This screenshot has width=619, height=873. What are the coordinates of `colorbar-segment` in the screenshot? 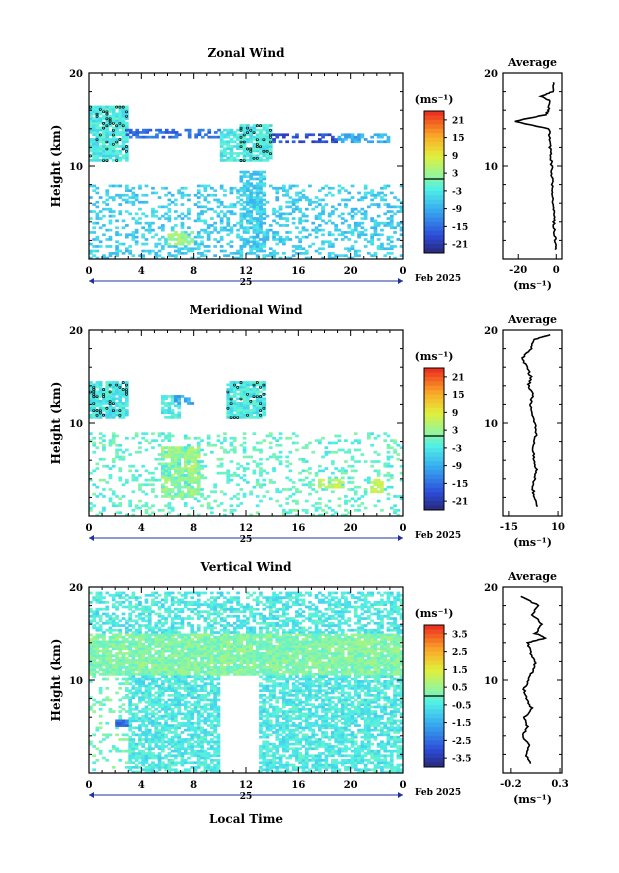 It's located at (434, 468).